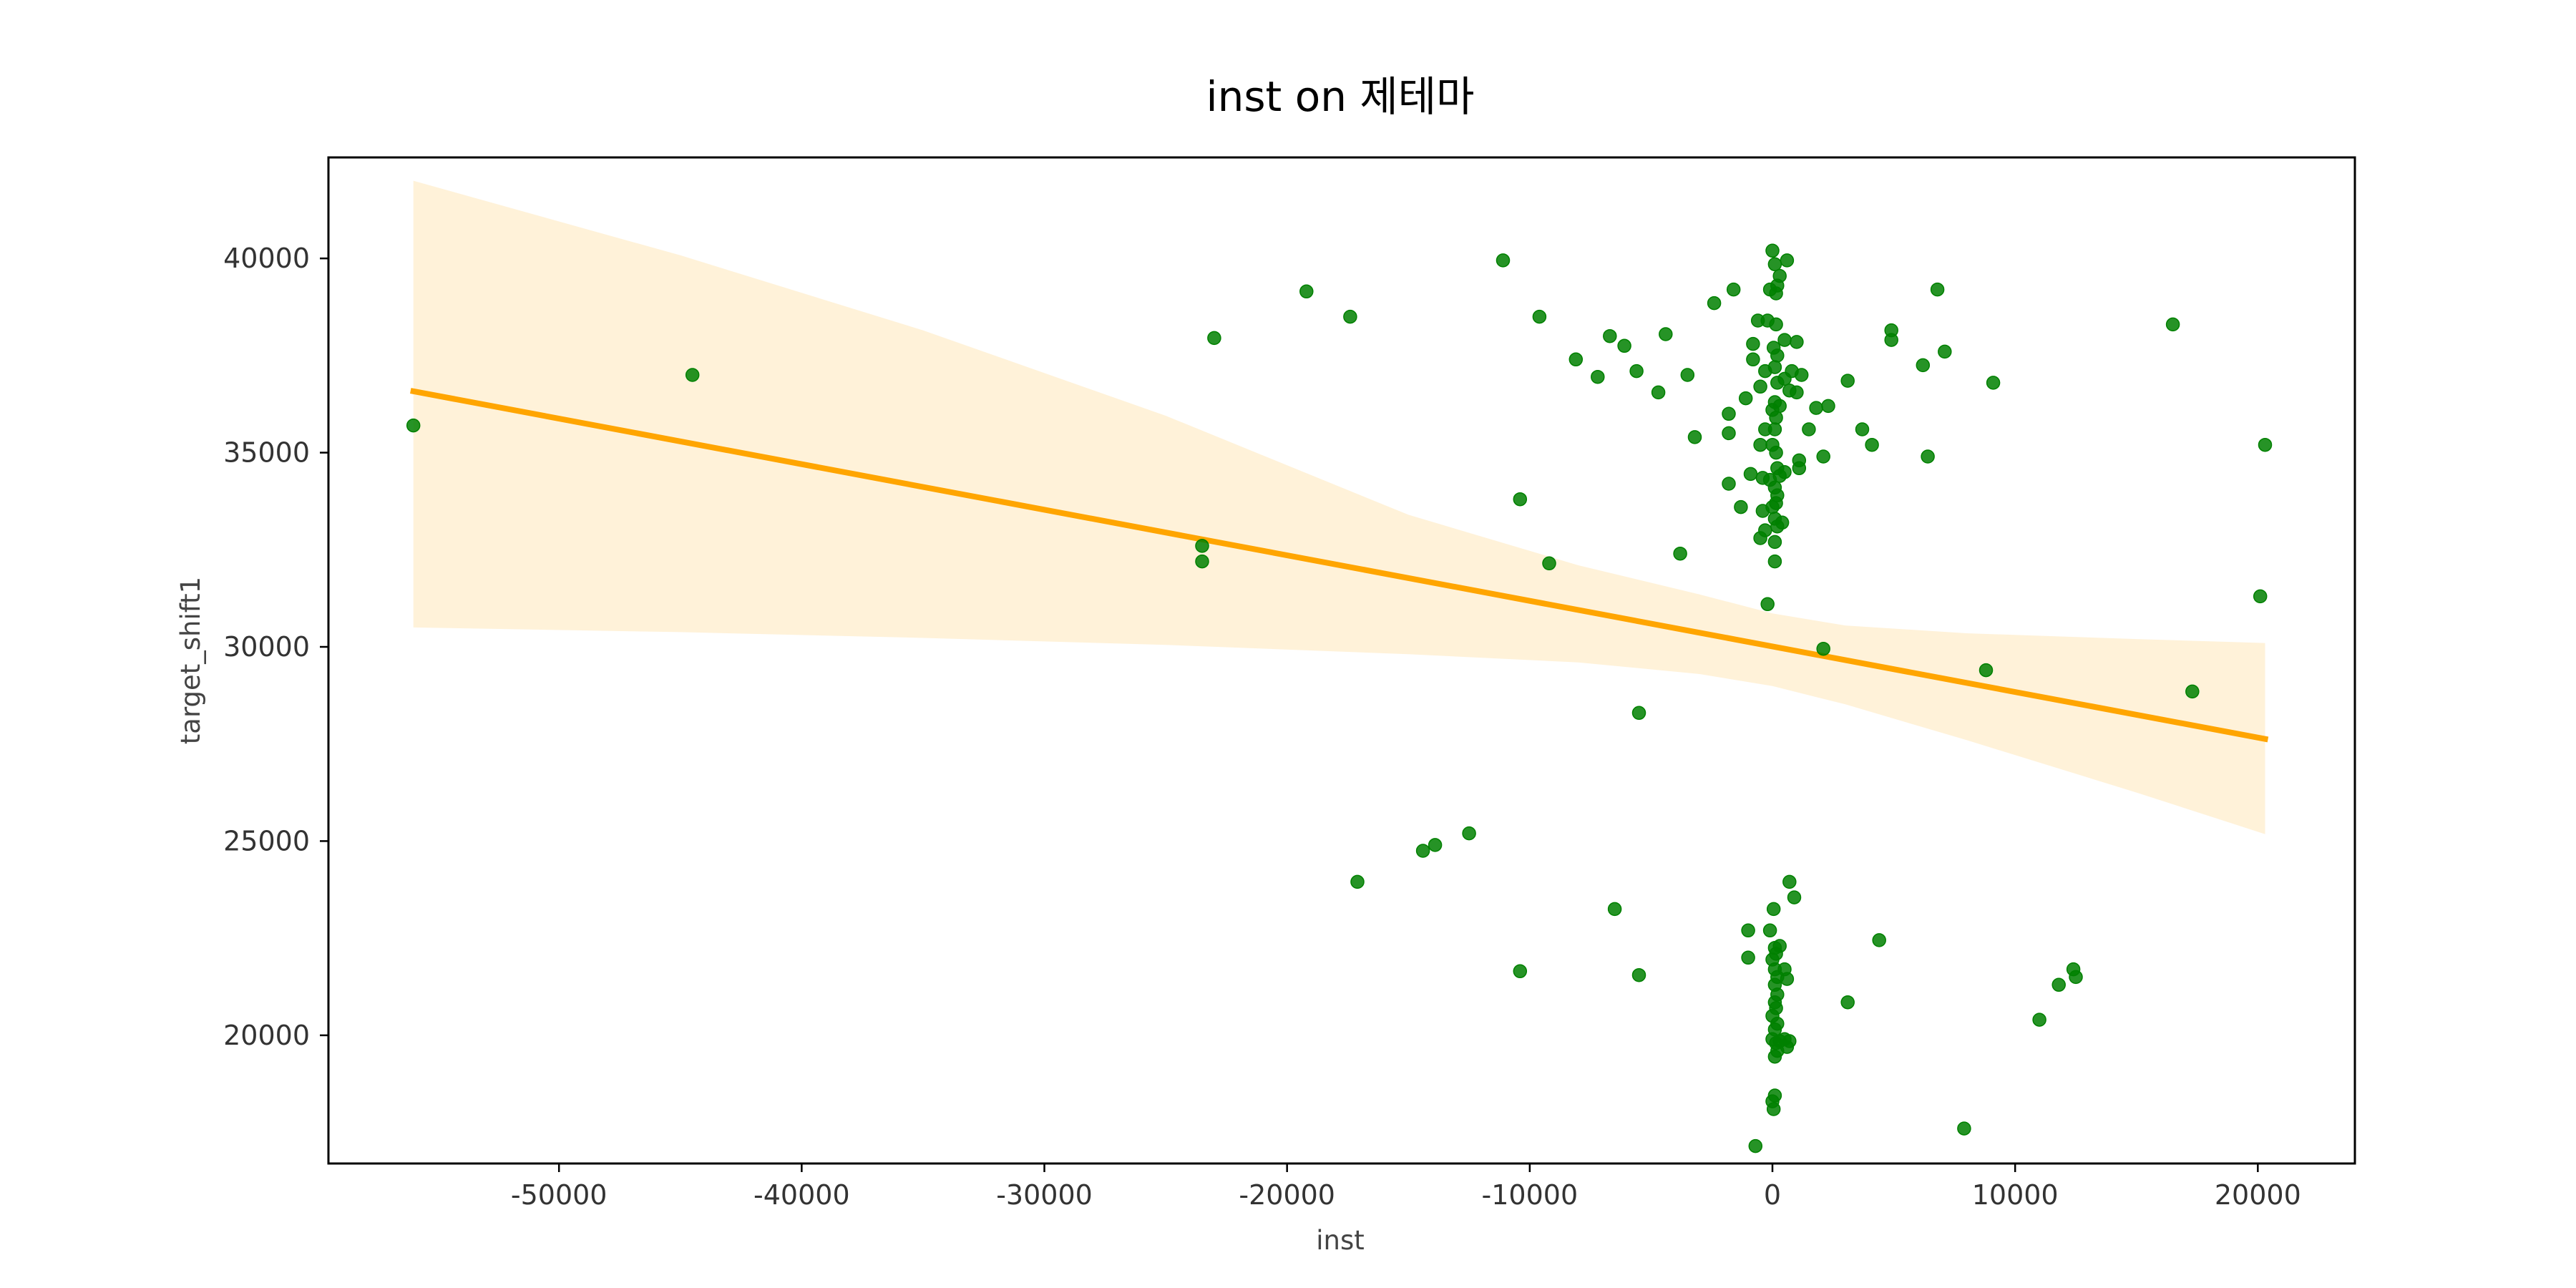 This screenshot has height=1288, width=2576. I want to click on y-tick-label: 30000, so click(266, 647).